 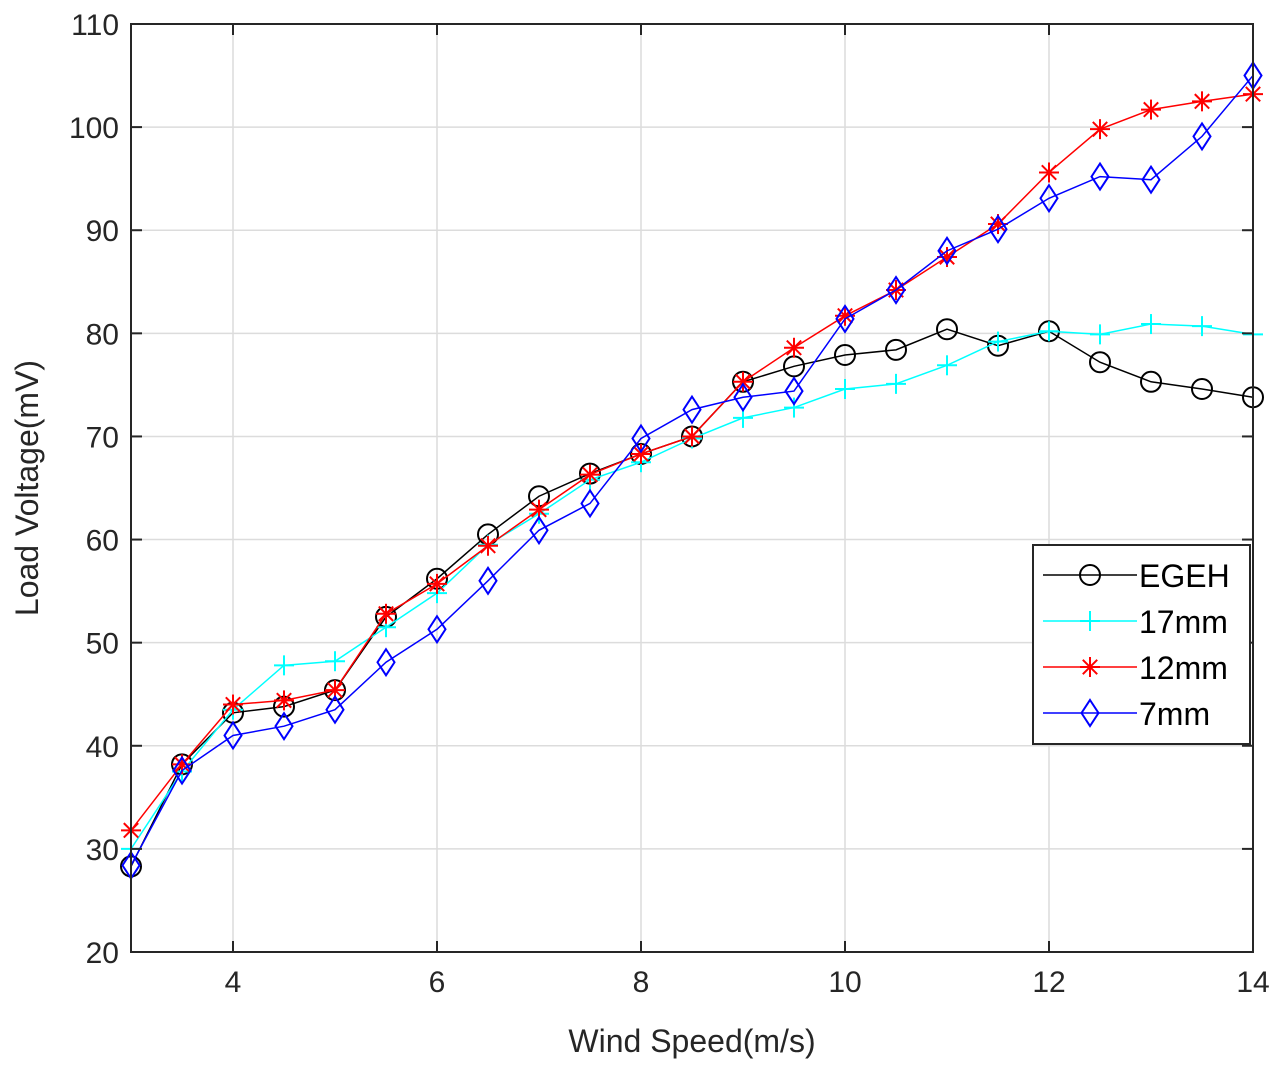 What do you see at coordinates (1183, 668) in the screenshot?
I see `legend-label: 12mm` at bounding box center [1183, 668].